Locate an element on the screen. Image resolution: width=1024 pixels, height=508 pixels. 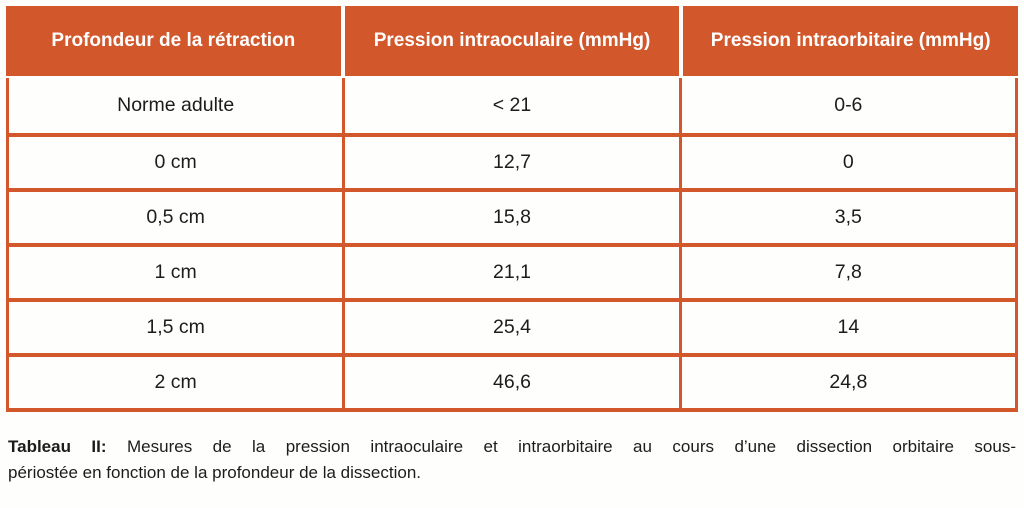
table-cell: < 21 is located at coordinates (510, 105).